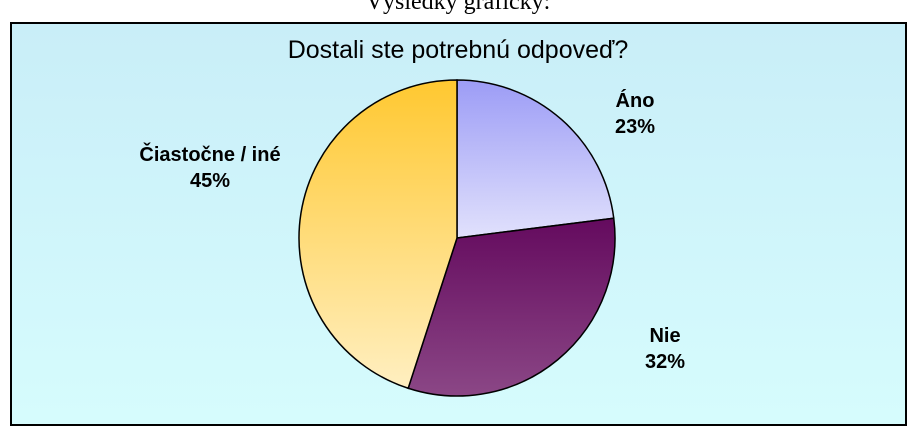 The image size is (916, 426). I want to click on chart-title: Dostali ste potrebnú odpoveď?, so click(458, 50).